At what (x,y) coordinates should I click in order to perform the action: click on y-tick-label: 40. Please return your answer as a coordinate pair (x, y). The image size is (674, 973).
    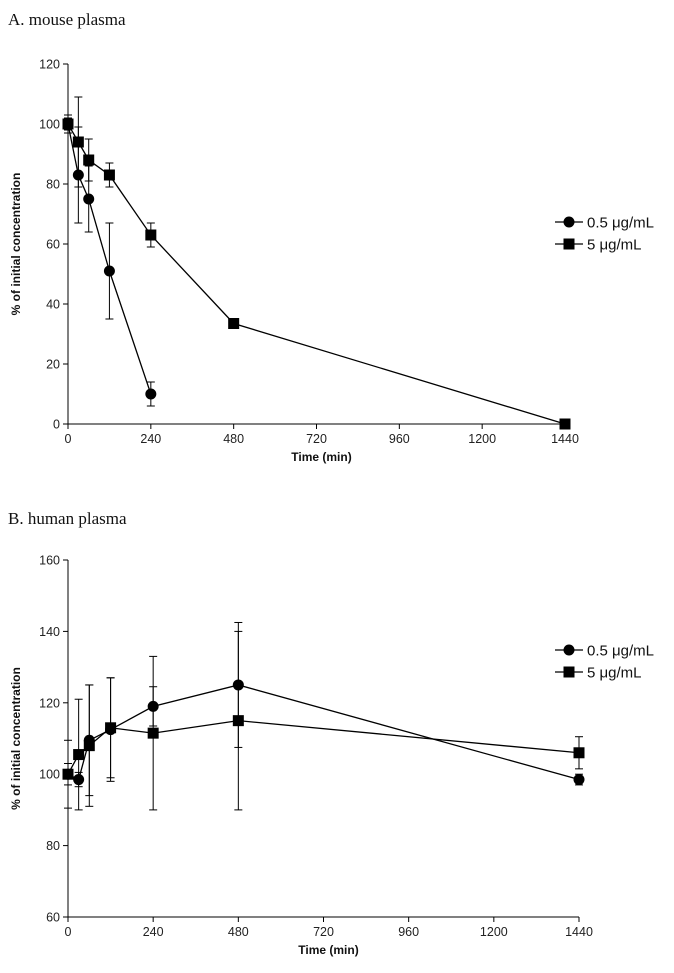
    Looking at the image, I should click on (53, 305).